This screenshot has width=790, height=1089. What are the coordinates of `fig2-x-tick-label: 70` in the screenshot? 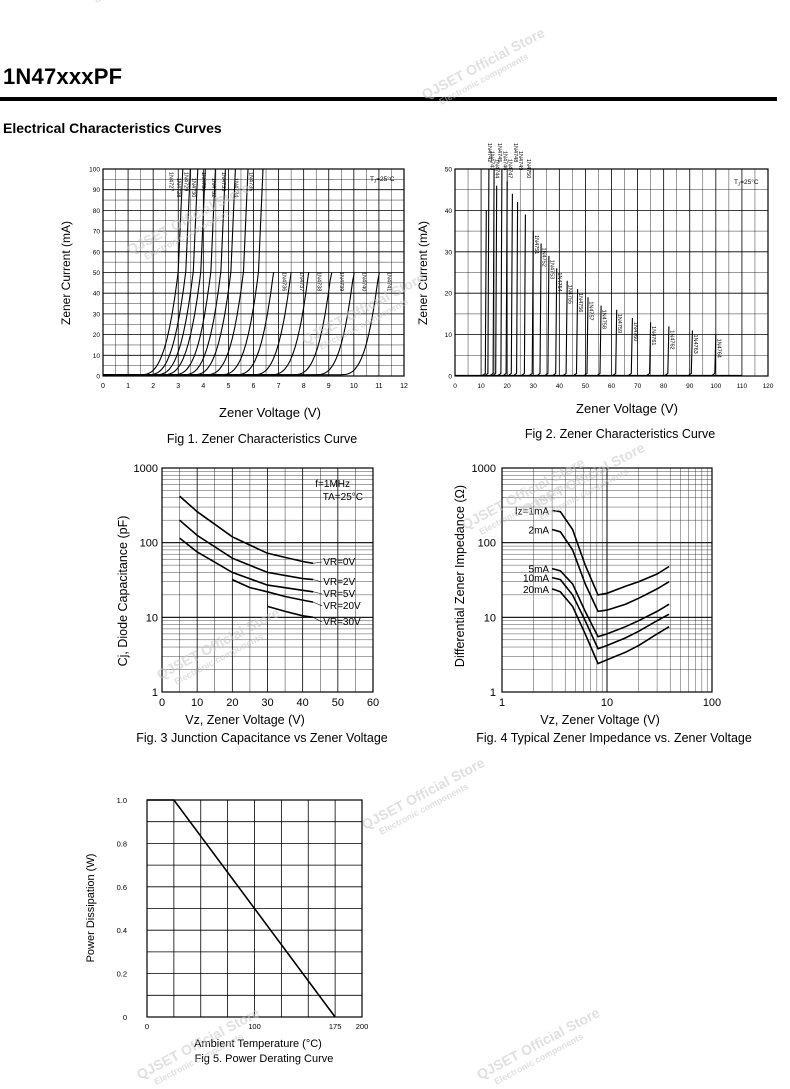 It's located at (638, 386).